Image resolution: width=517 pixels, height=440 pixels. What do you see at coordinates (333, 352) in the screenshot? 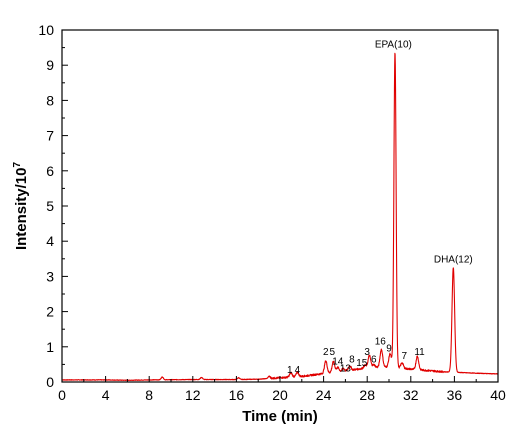
I see `peak-label: 5` at bounding box center [333, 352].